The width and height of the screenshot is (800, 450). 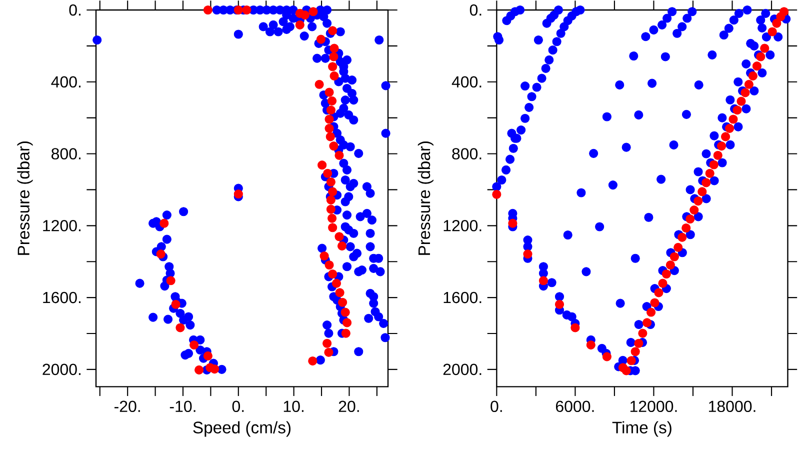 I want to click on x-tick-label: 18000., so click(x=732, y=406).